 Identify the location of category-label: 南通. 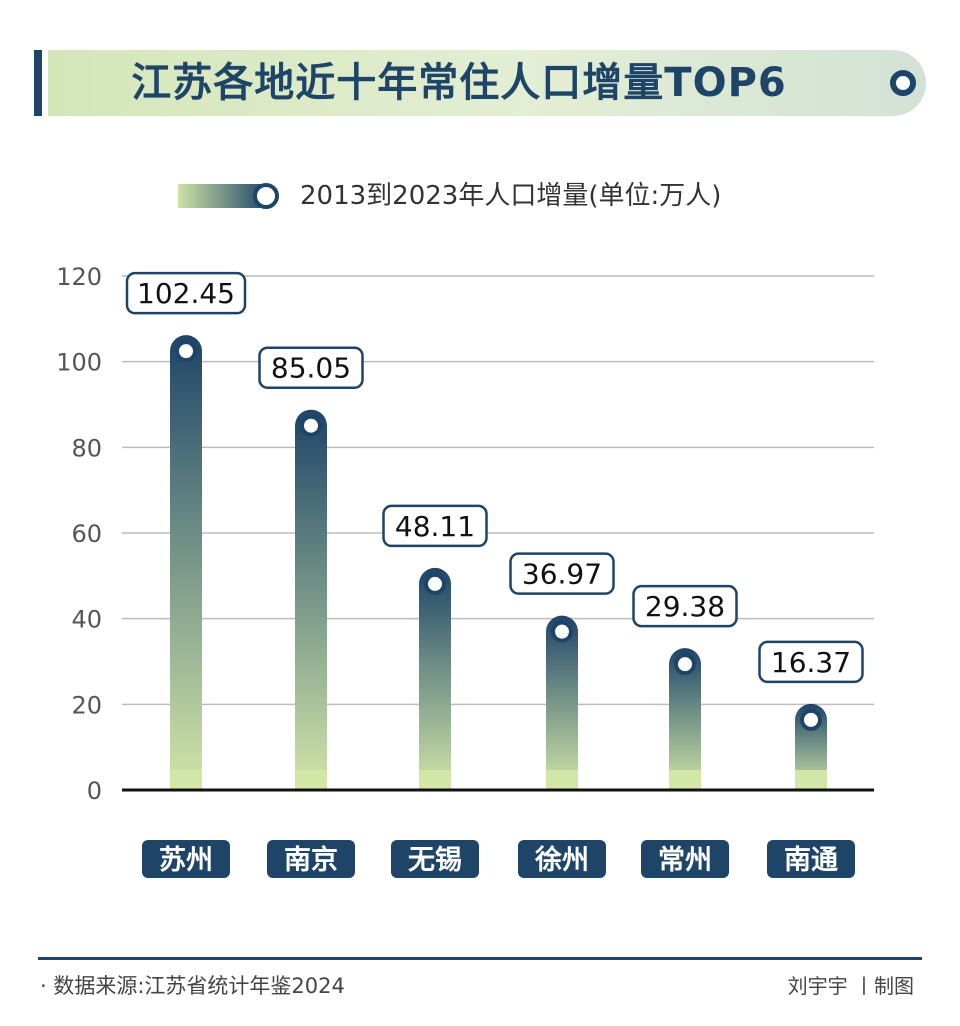
(811, 860).